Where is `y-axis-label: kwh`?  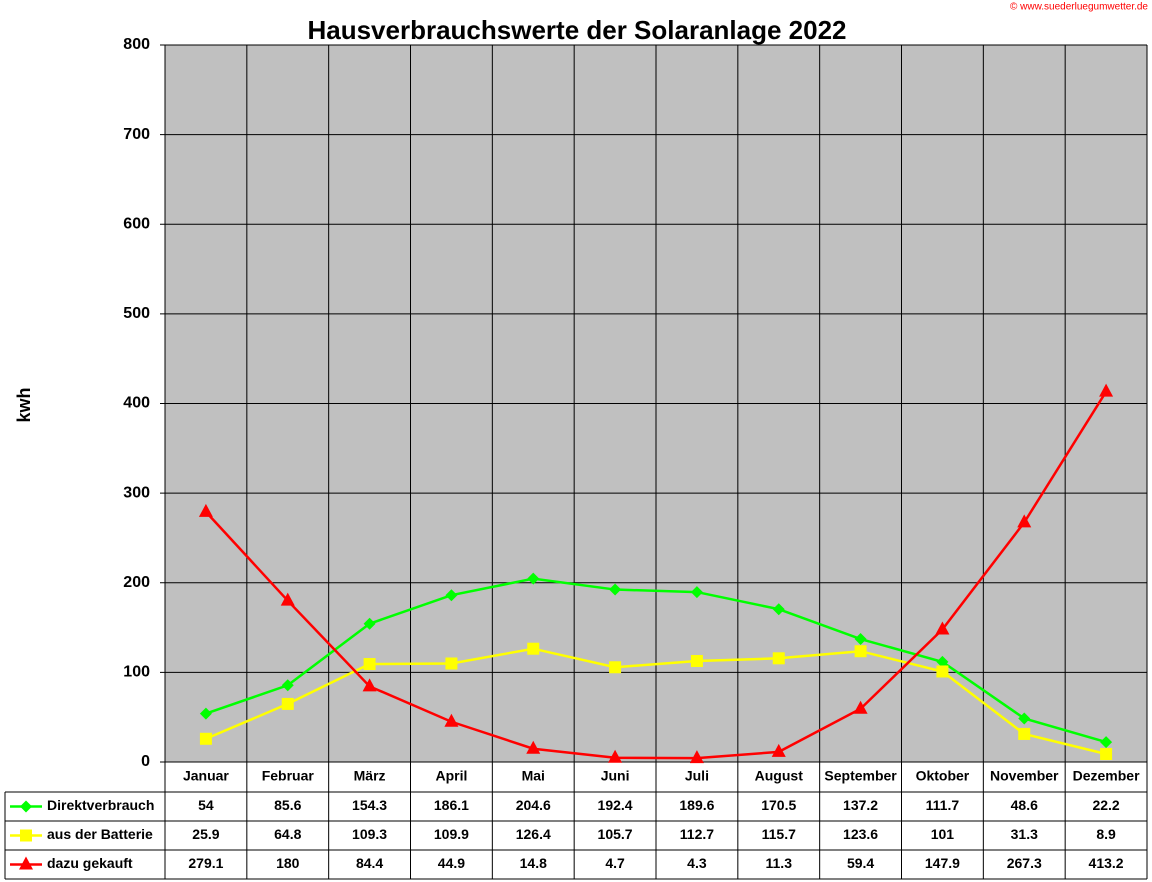 y-axis-label: kwh is located at coordinates (24, 404).